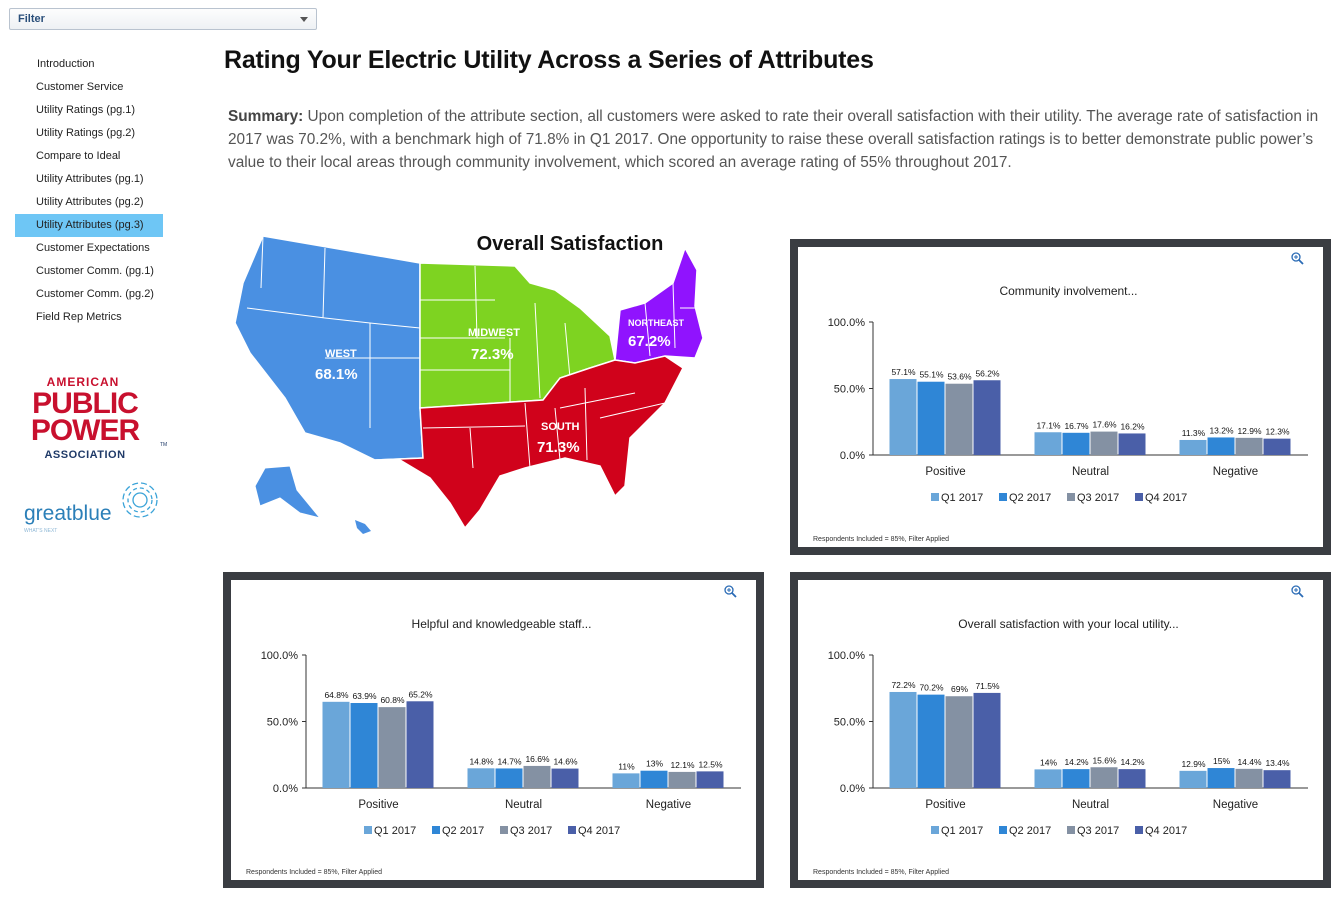 Image resolution: width=1341 pixels, height=901 pixels. I want to click on sidebar-item-utility-ratings-1: Utility Ratings (pg.1), so click(86, 110).